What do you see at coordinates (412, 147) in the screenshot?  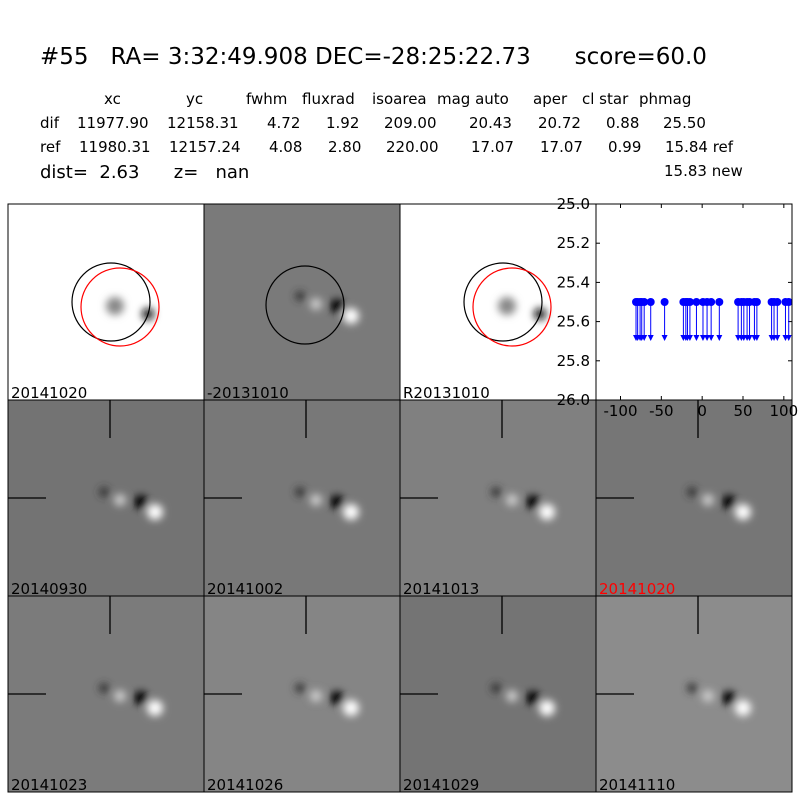 I see `table-cell: 220.00` at bounding box center [412, 147].